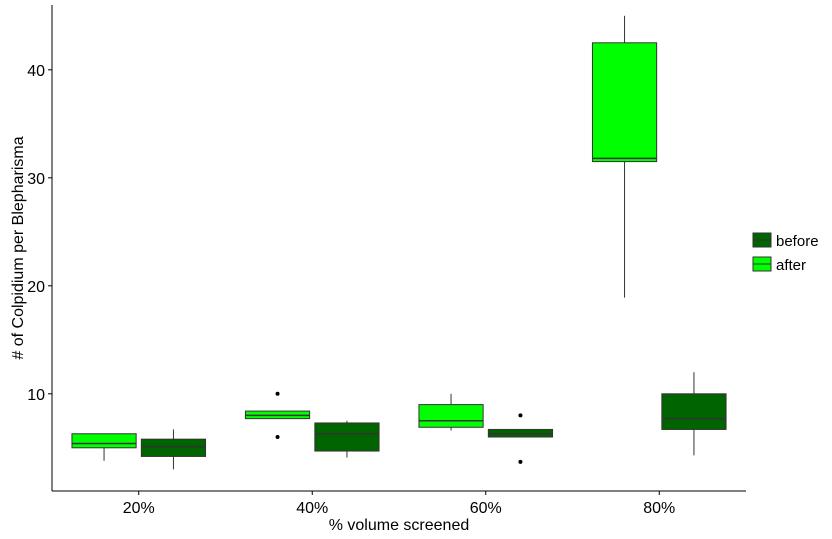 This screenshot has width=832, height=539. Describe the element at coordinates (36, 179) in the screenshot. I see `y-tick-label: 30` at that location.